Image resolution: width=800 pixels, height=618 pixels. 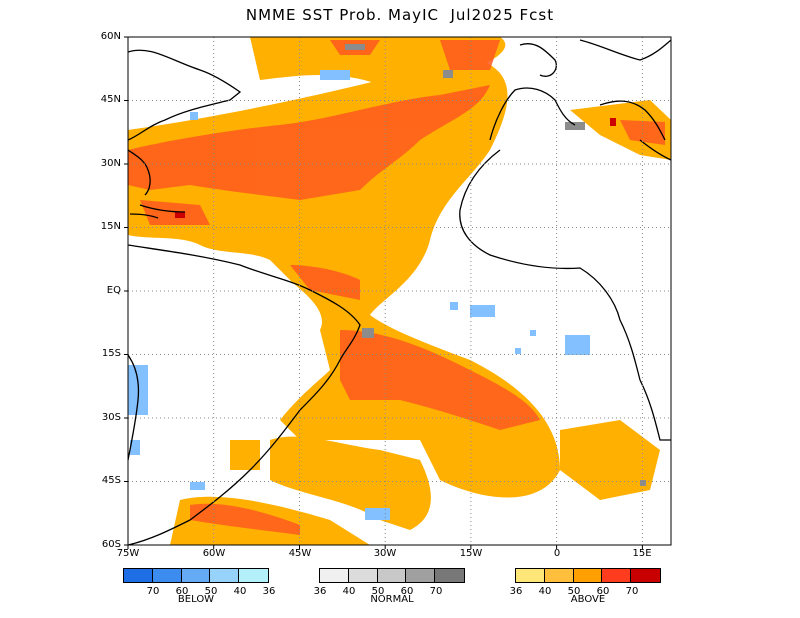 I want to click on lon-label: 75W, so click(x=128, y=553).